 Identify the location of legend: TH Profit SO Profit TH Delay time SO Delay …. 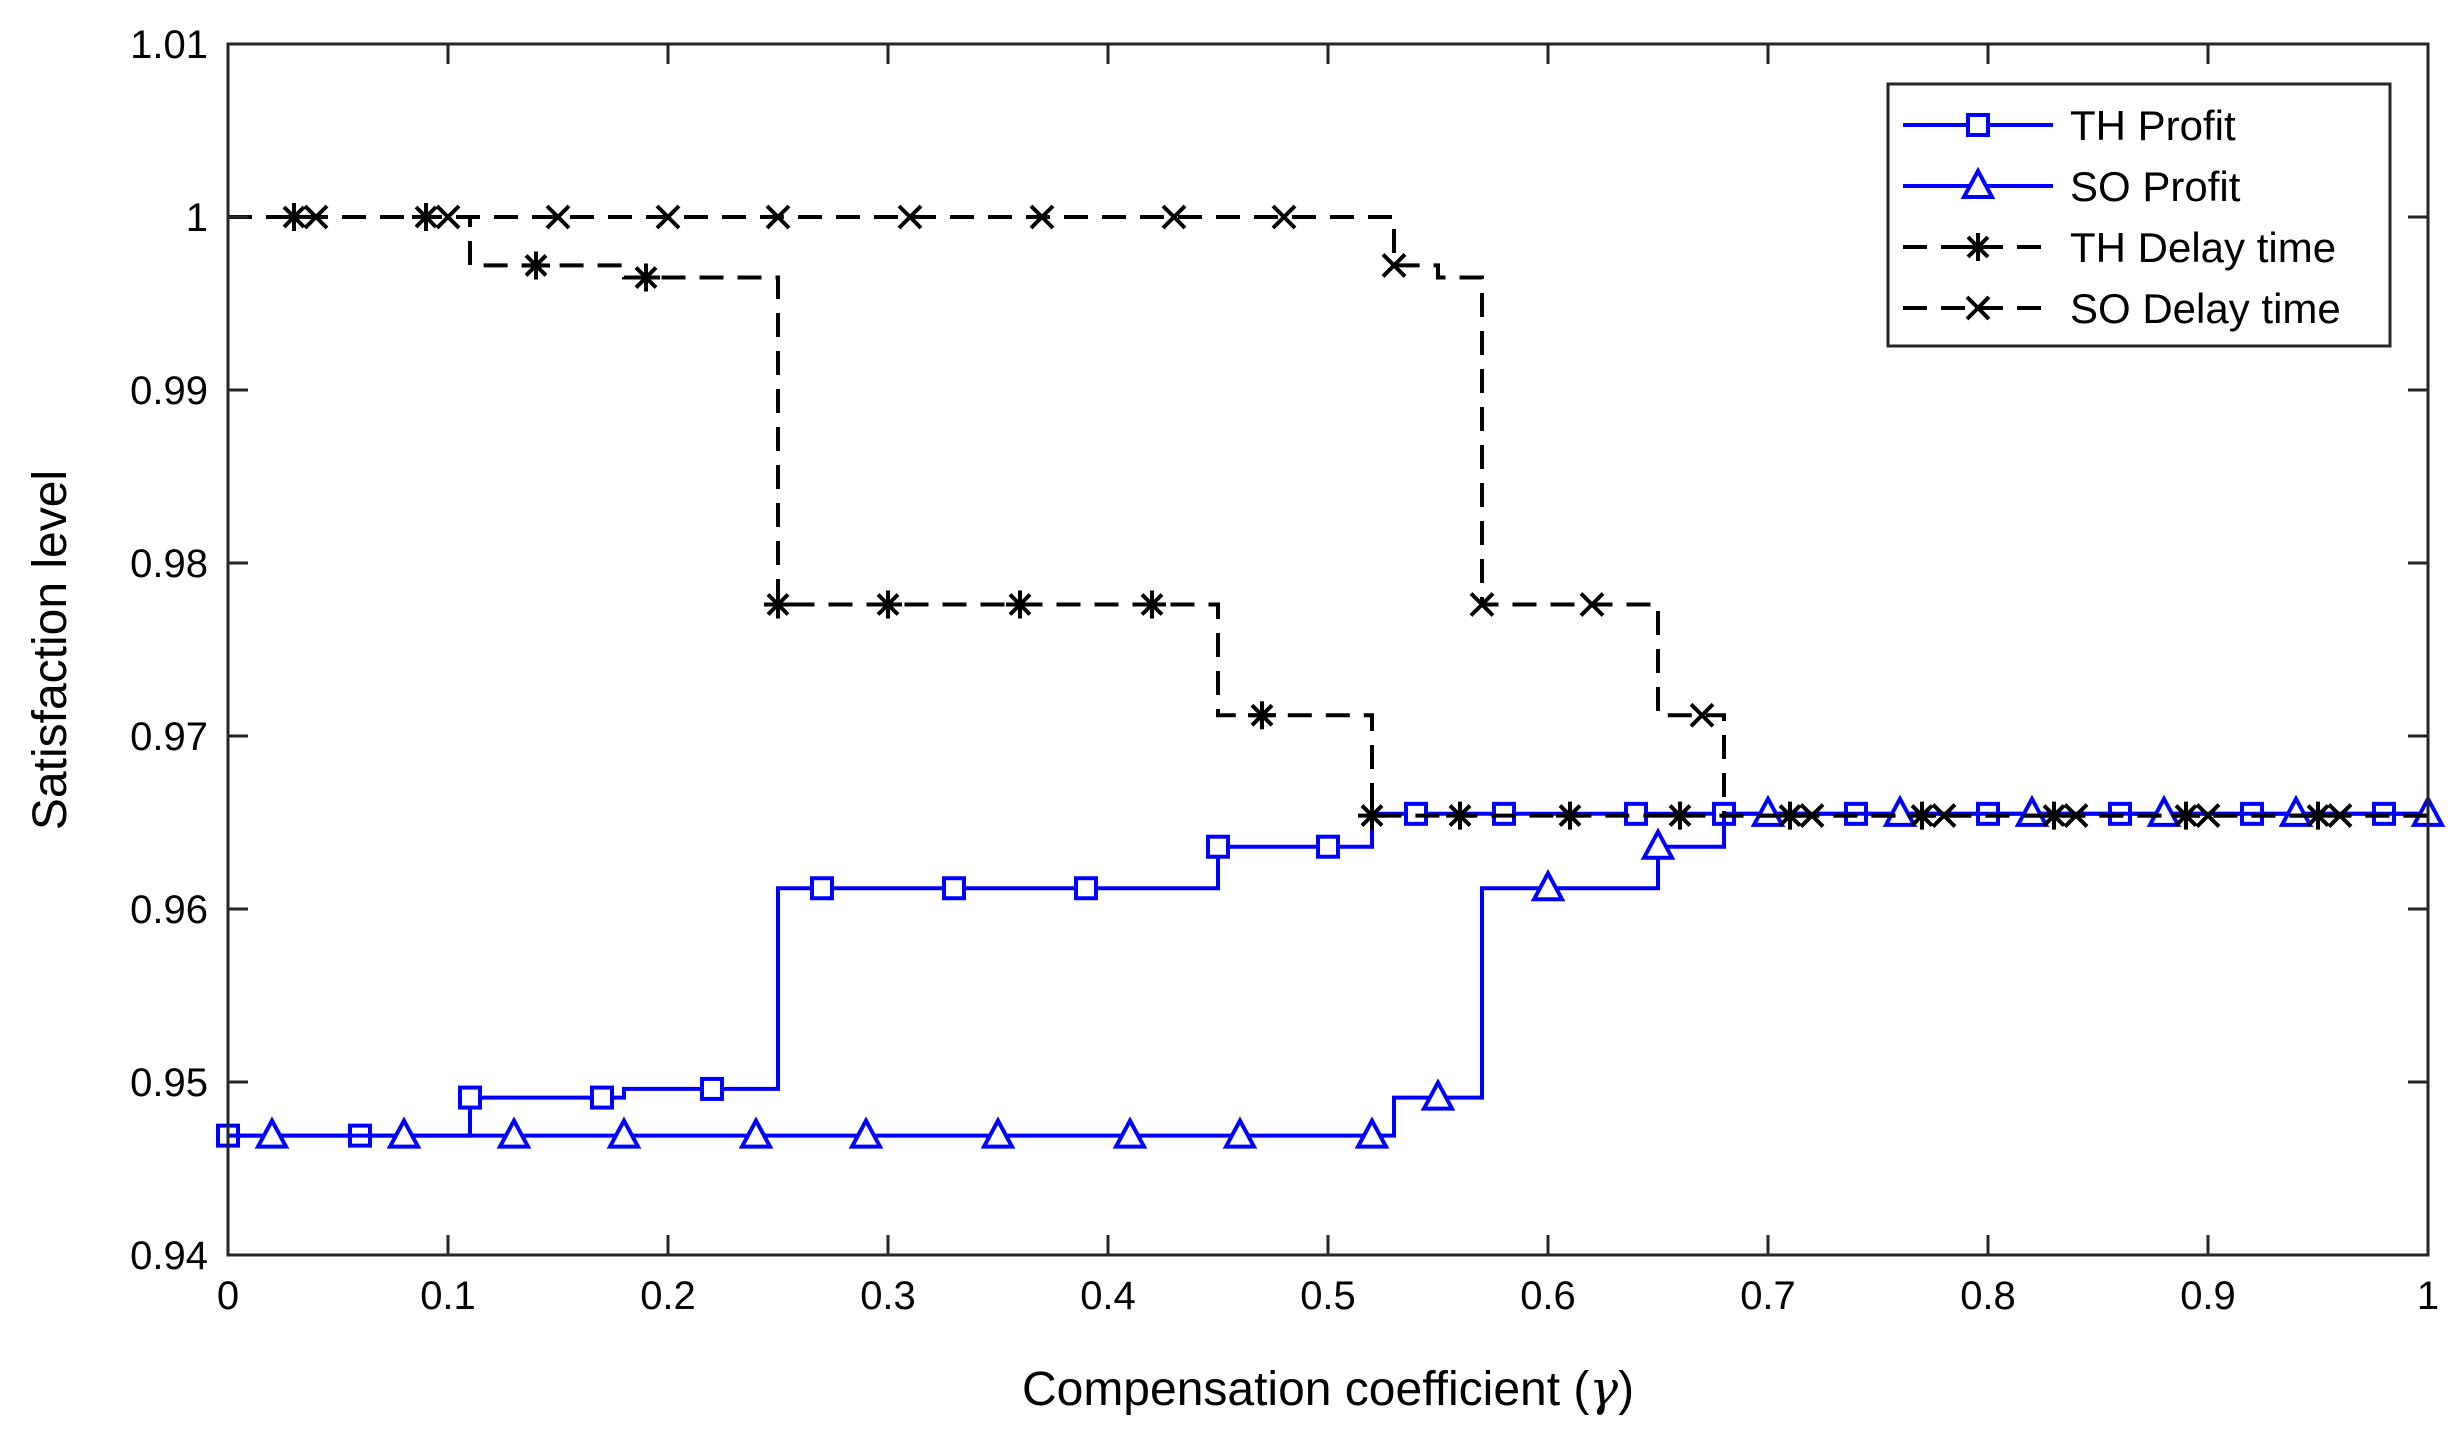
(2139, 215).